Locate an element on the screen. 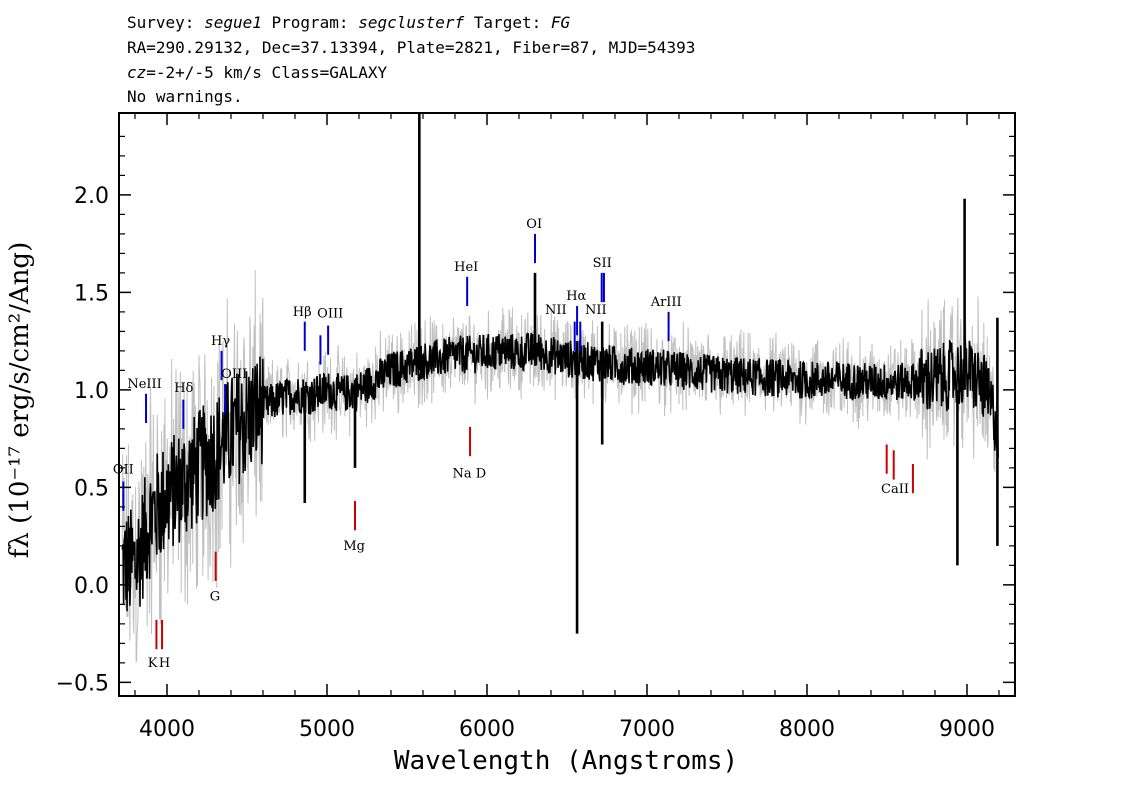  y-tick-label: 2.0 is located at coordinates (91, 196).